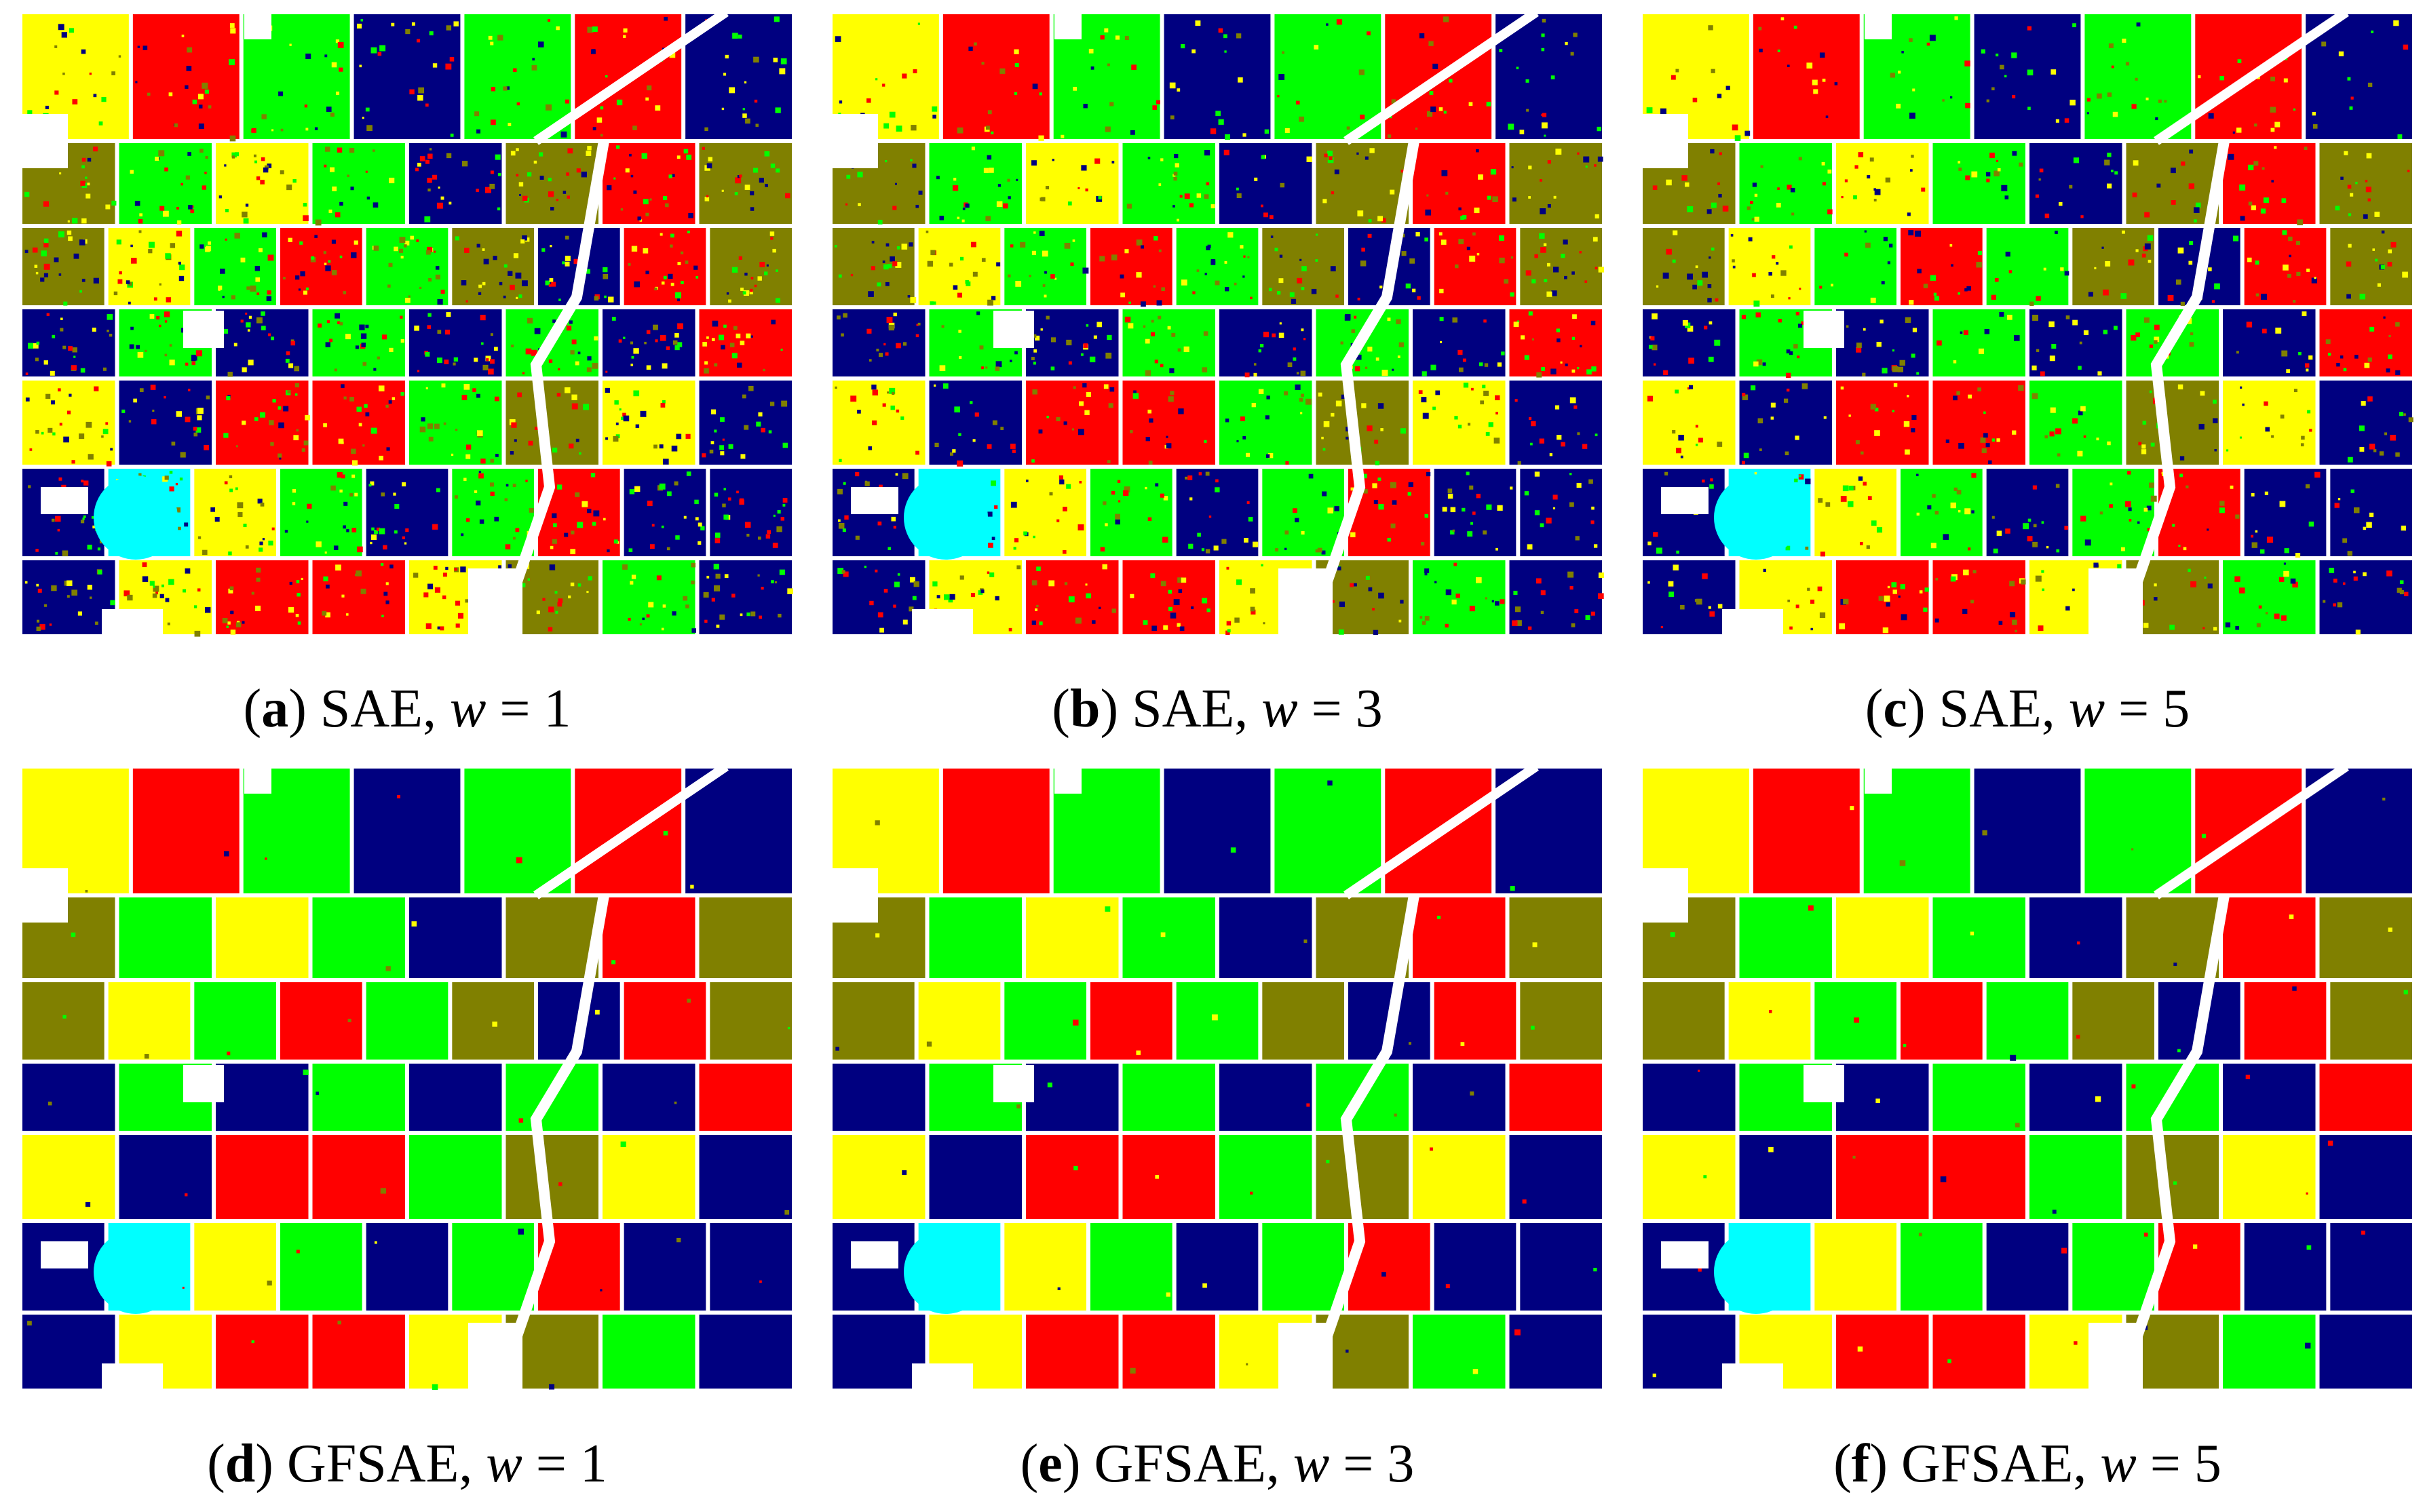 The image size is (2423, 1512). What do you see at coordinates (44, 141) in the screenshot?
I see `unlabeled-area` at bounding box center [44, 141].